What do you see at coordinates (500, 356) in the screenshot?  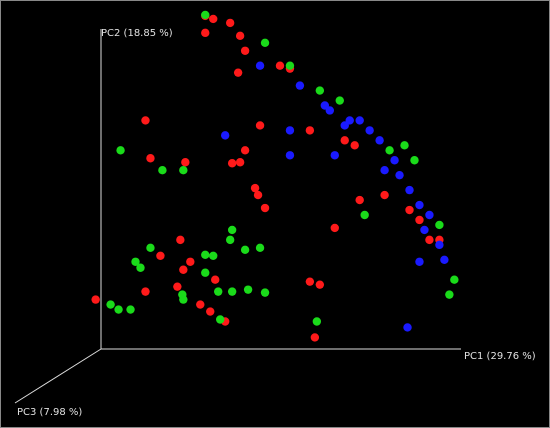 I see `x-axis-label: PC1 (29.76 %)` at bounding box center [500, 356].